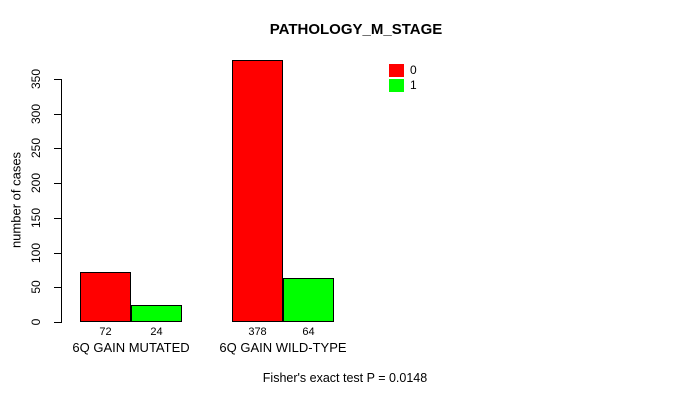 The width and height of the screenshot is (690, 400). I want to click on legend-label: 0, so click(413, 70).